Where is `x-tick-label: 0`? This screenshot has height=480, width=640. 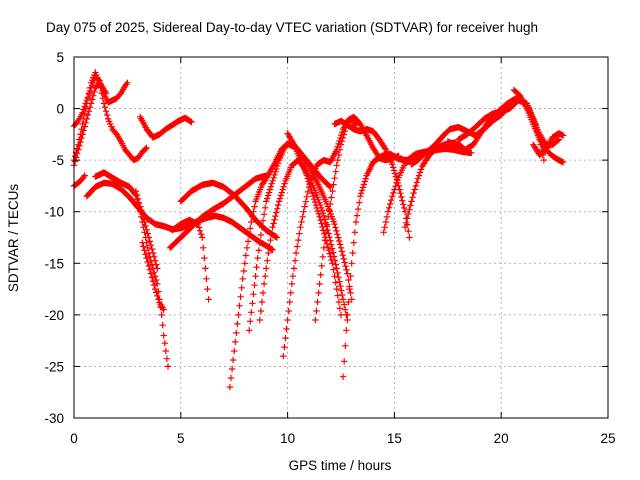 x-tick-label: 0 is located at coordinates (74, 438).